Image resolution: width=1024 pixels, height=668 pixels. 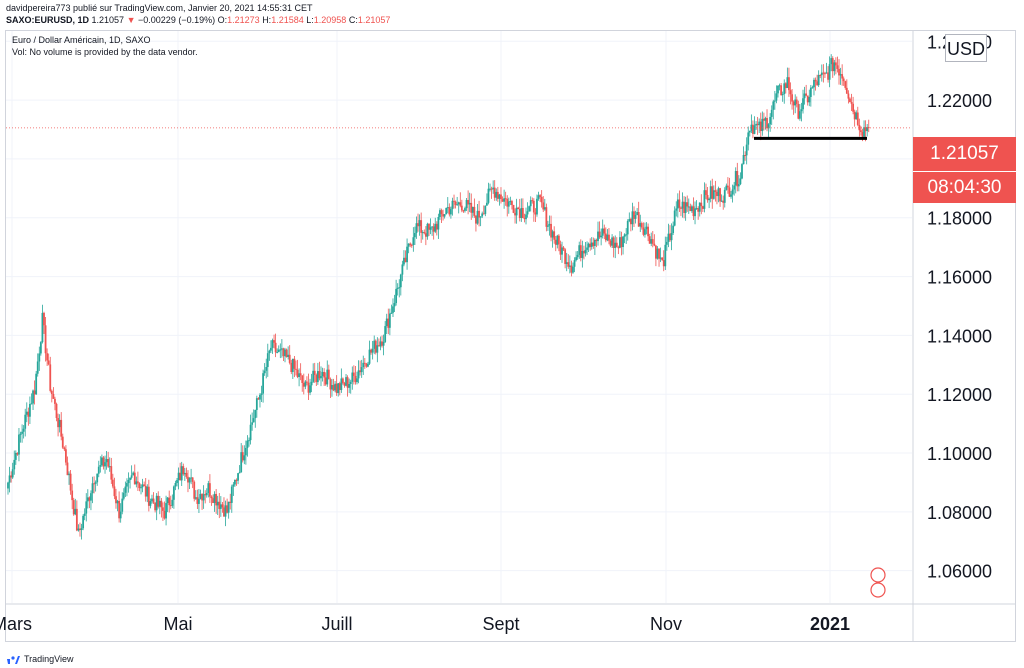 What do you see at coordinates (964, 187) in the screenshot?
I see `bar-countdown-badge: 08:04:30` at bounding box center [964, 187].